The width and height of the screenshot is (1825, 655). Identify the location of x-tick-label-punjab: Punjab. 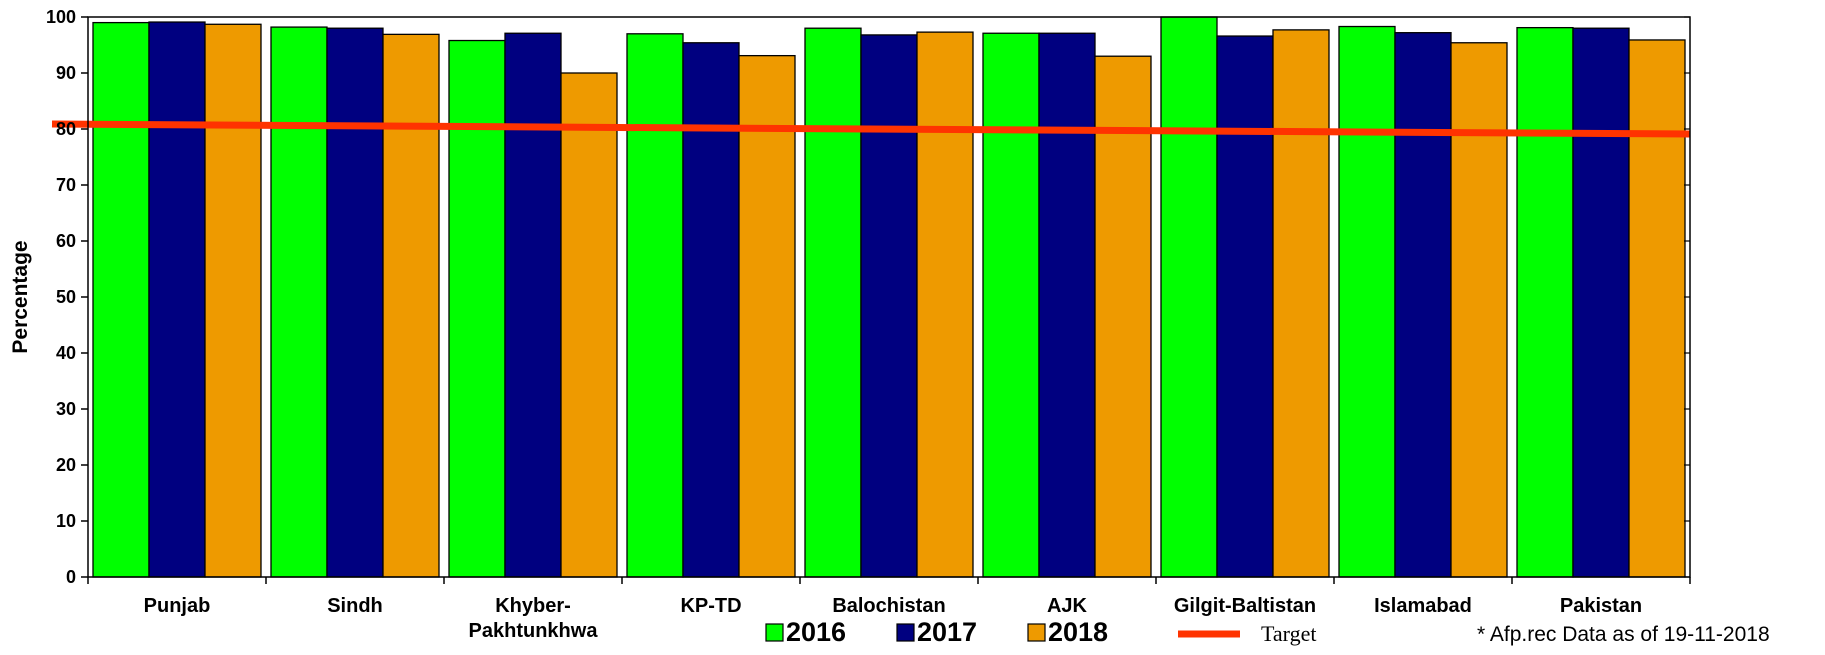
(177, 606).